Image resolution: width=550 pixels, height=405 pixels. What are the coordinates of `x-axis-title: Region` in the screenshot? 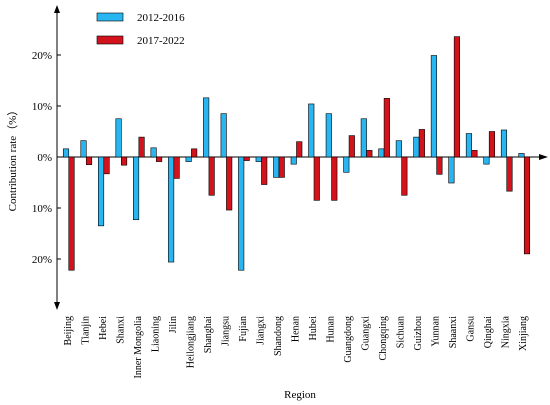 It's located at (300, 395).